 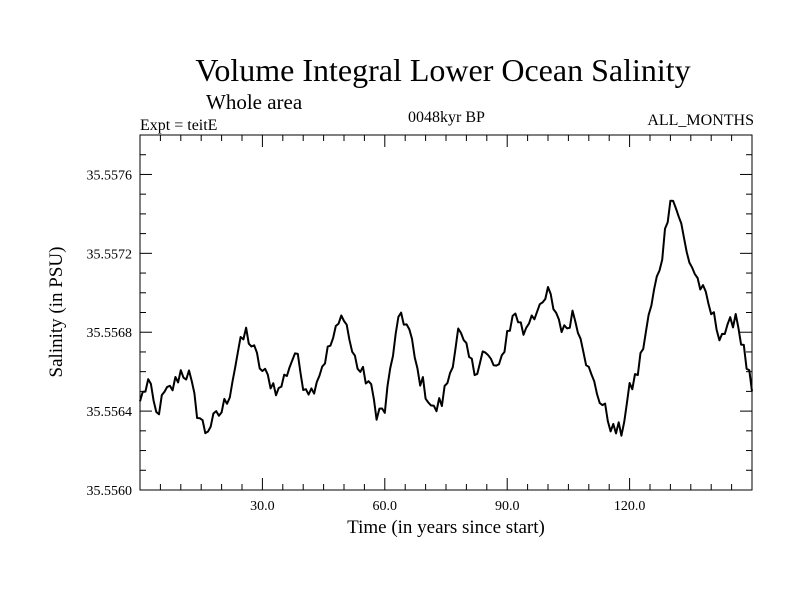 What do you see at coordinates (110, 254) in the screenshot?
I see `y-tick-label: 35.5572` at bounding box center [110, 254].